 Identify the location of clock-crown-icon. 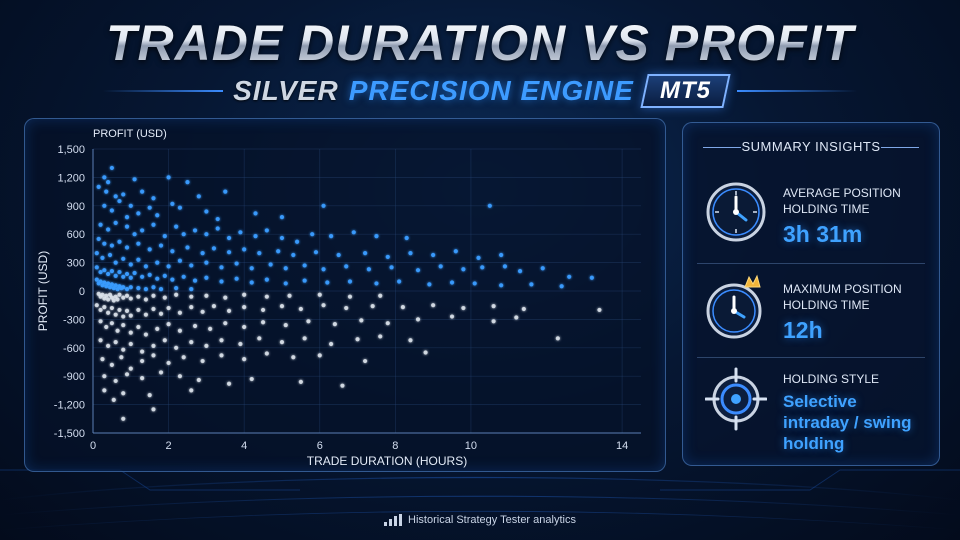
(734, 306).